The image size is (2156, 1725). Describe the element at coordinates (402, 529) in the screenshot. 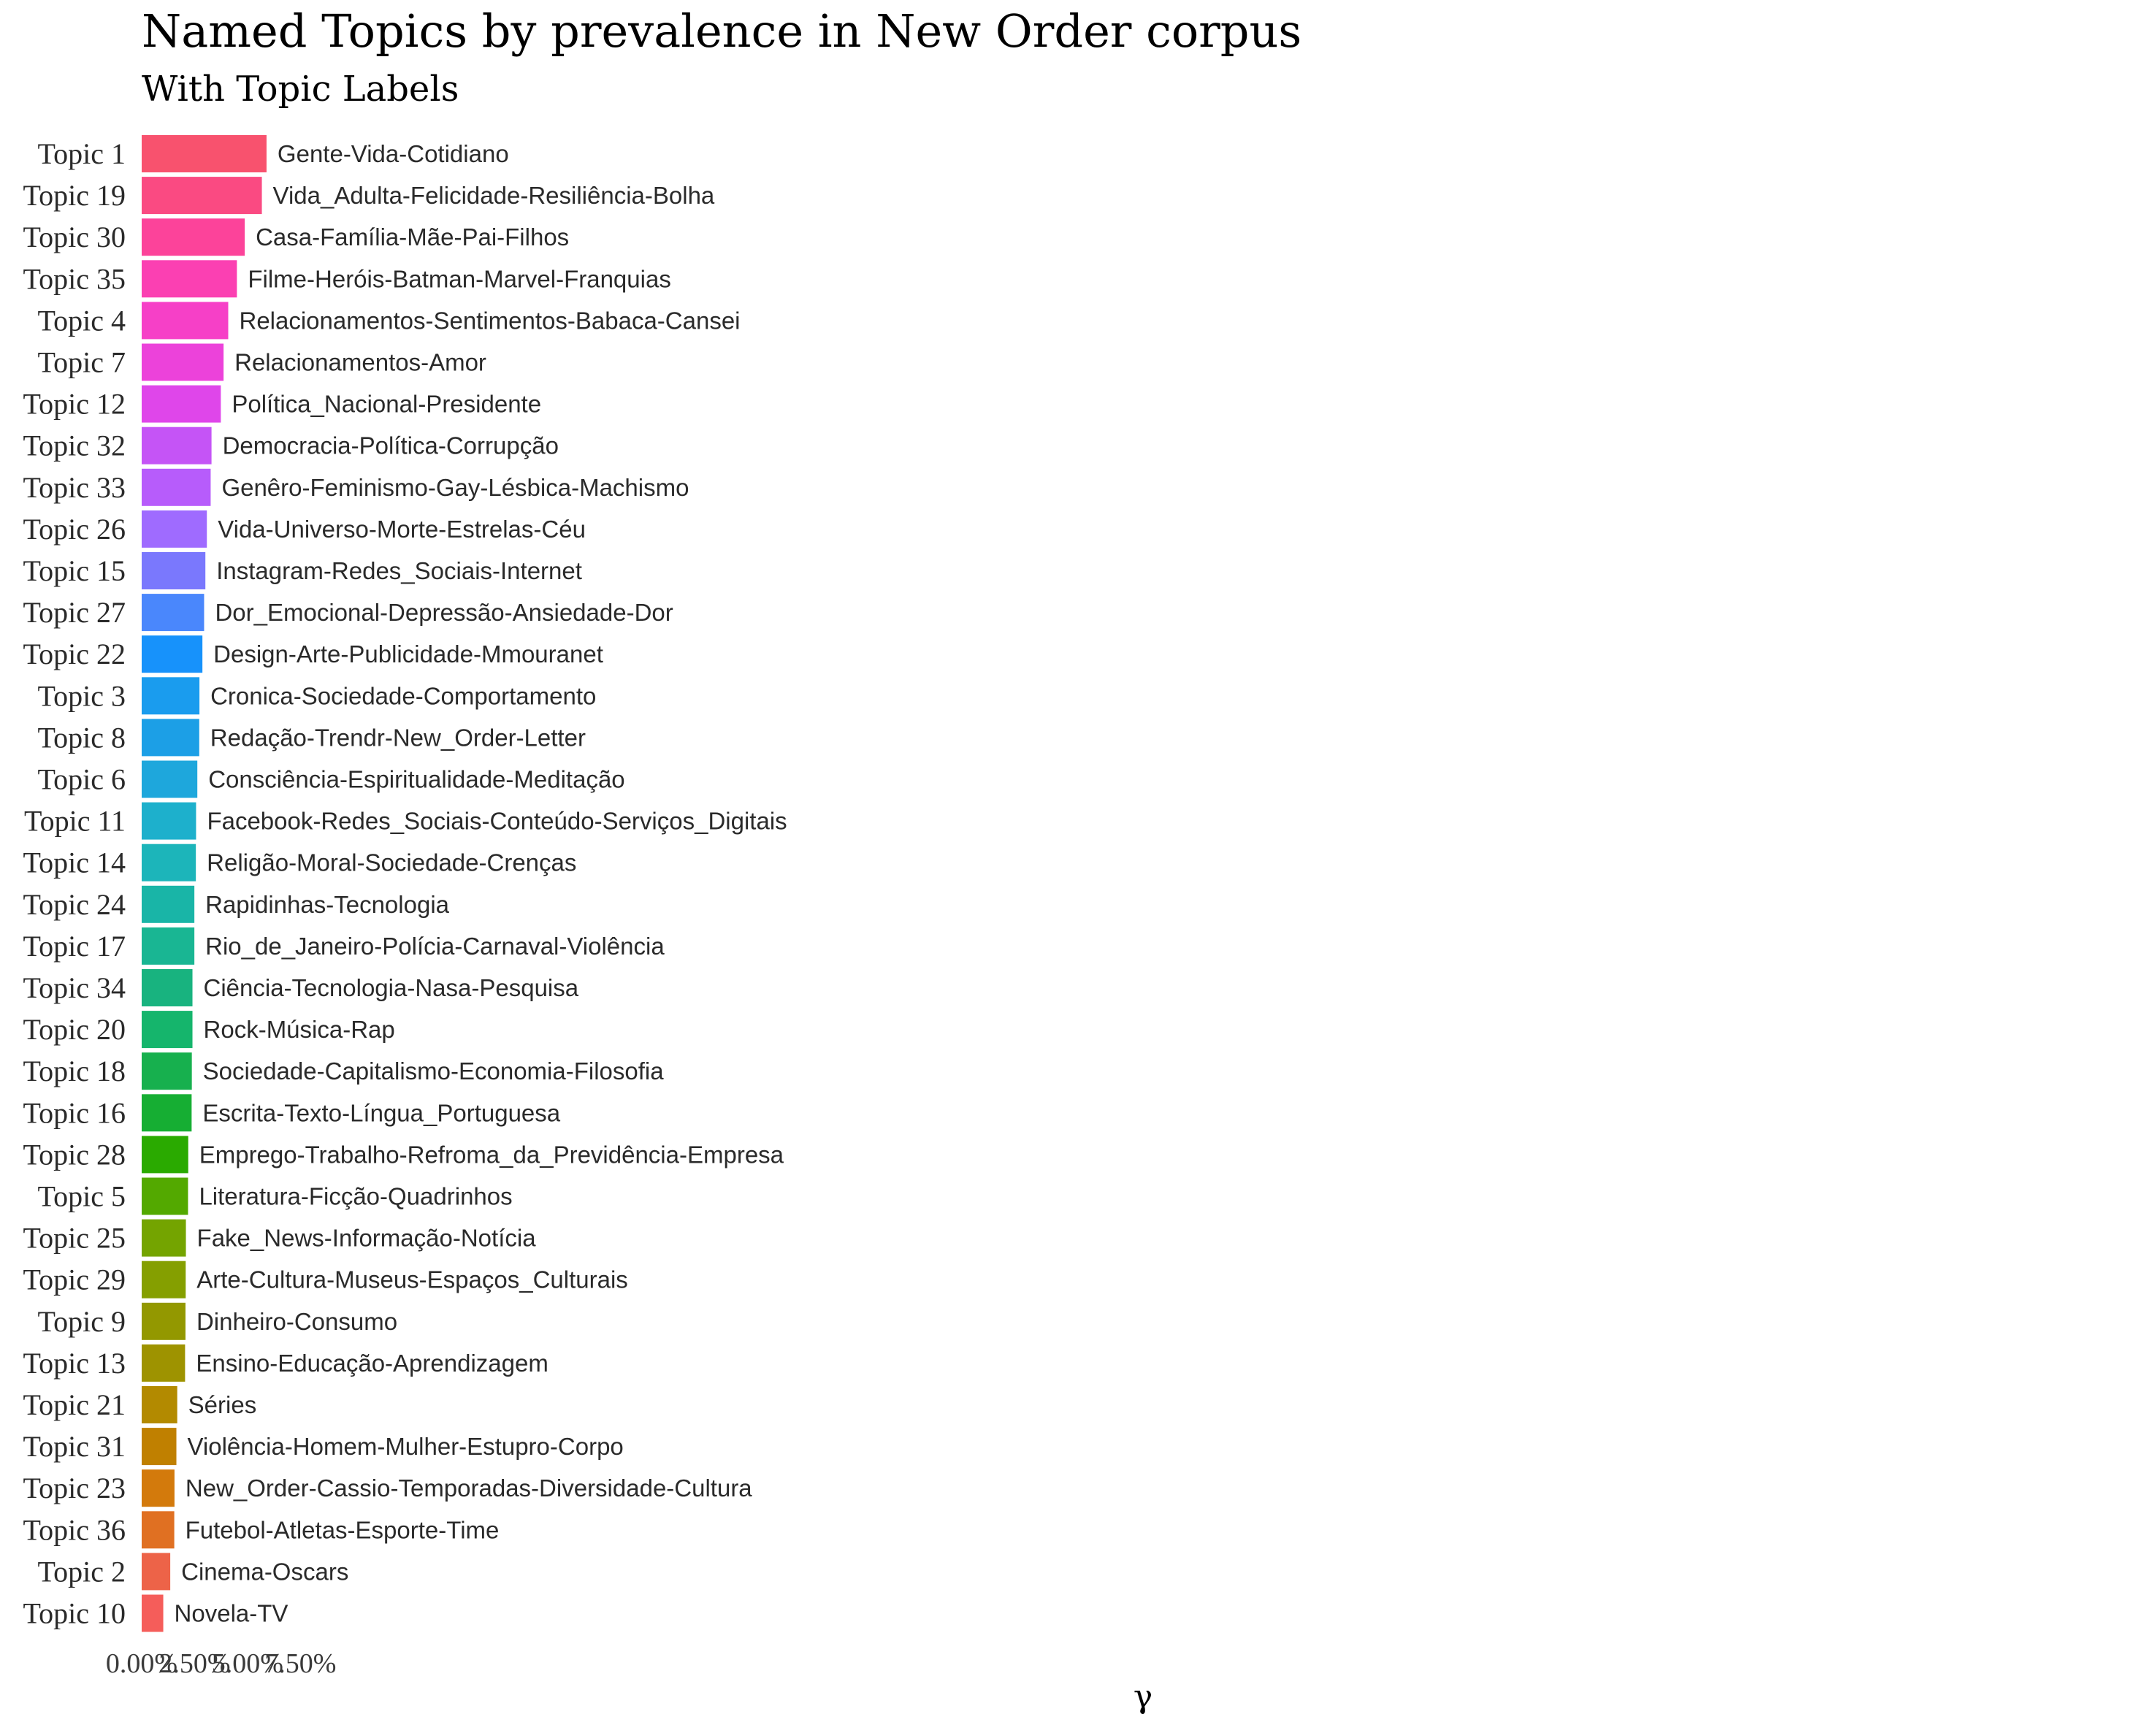

I see `bar-label: Vida-Universo-Morte-Estrelas-Céu` at that location.